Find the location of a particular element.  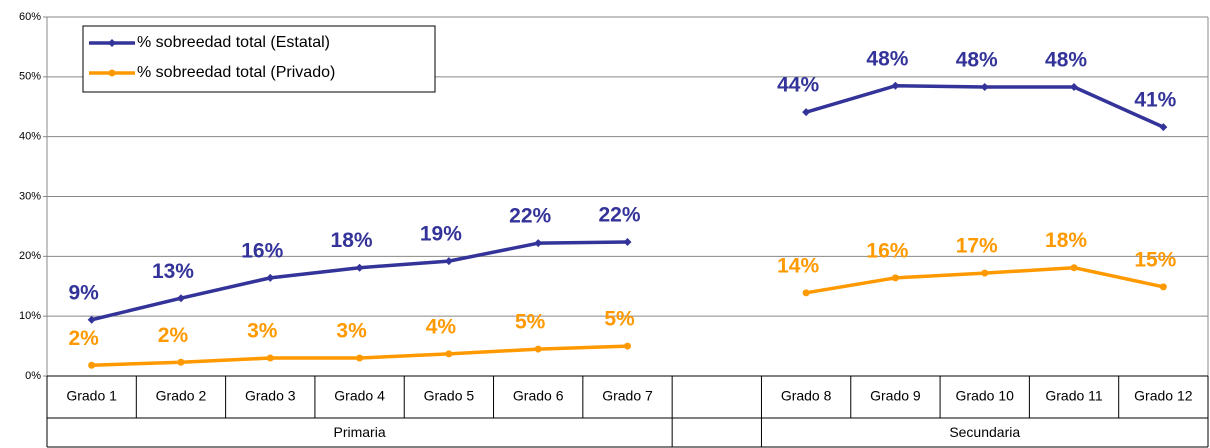

y-tick-label: 40% is located at coordinates (30, 137).